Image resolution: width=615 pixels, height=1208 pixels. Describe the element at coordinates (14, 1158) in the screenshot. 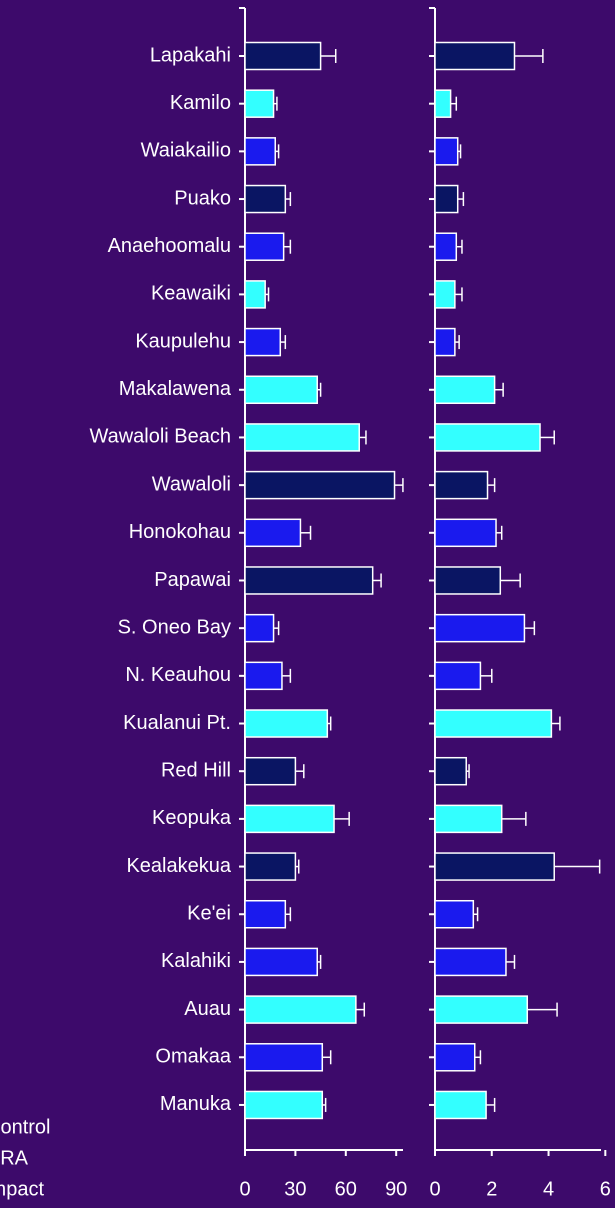

I see `legend-label: FRA` at that location.